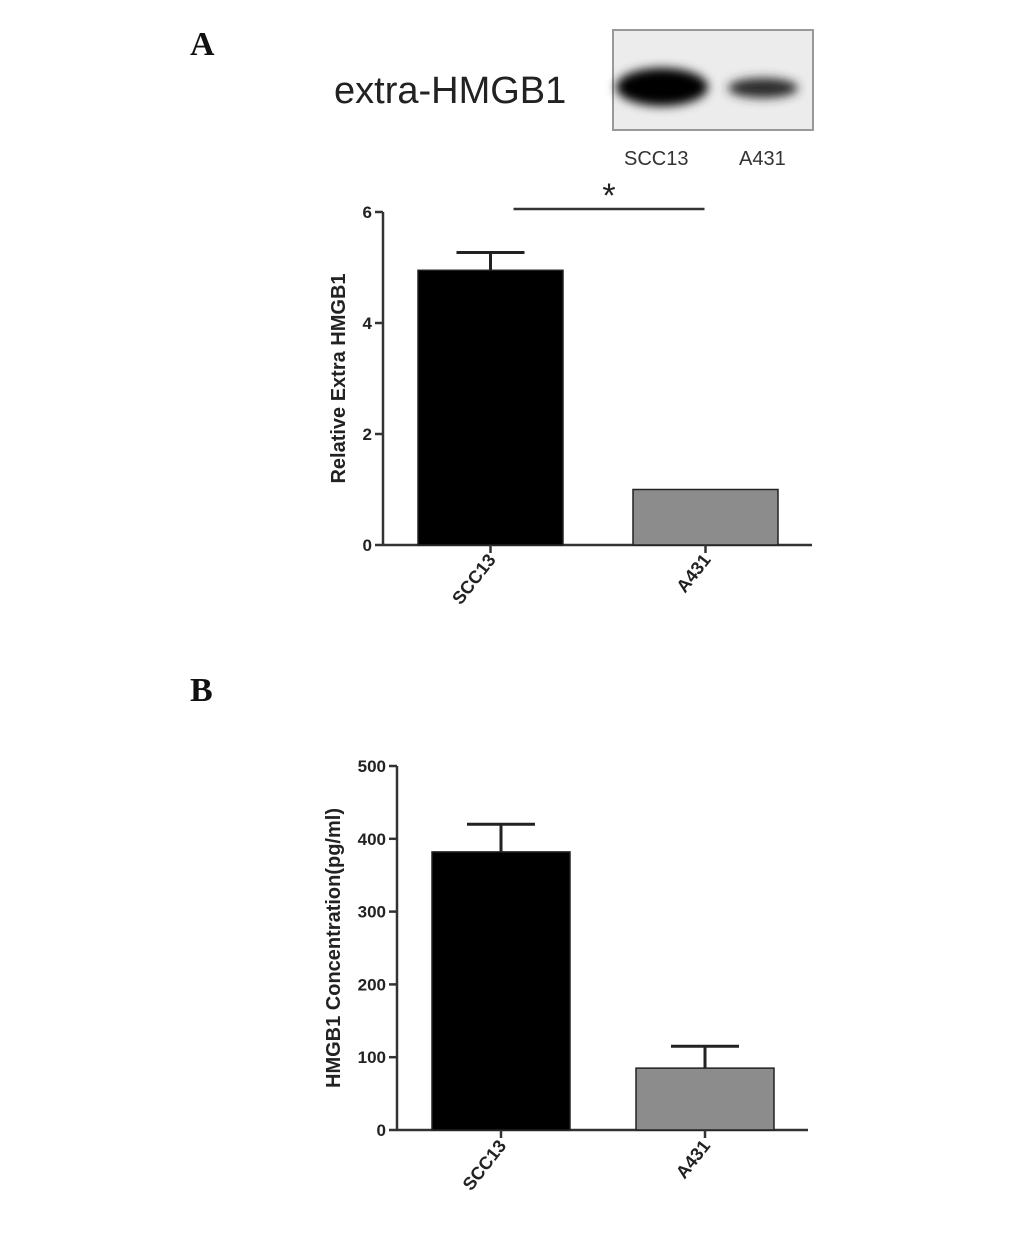  I want to click on y-tick-label: 4, so click(368, 323).